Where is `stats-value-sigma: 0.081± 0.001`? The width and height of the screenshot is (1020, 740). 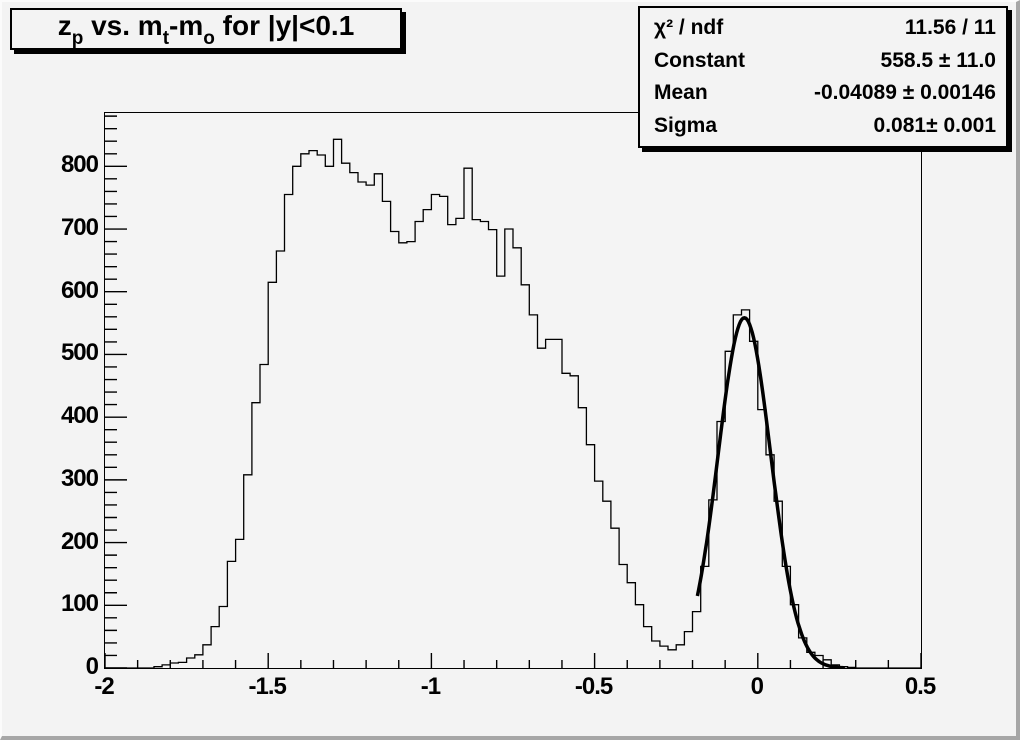
stats-value-sigma: 0.081± 0.001 is located at coordinates (934, 125).